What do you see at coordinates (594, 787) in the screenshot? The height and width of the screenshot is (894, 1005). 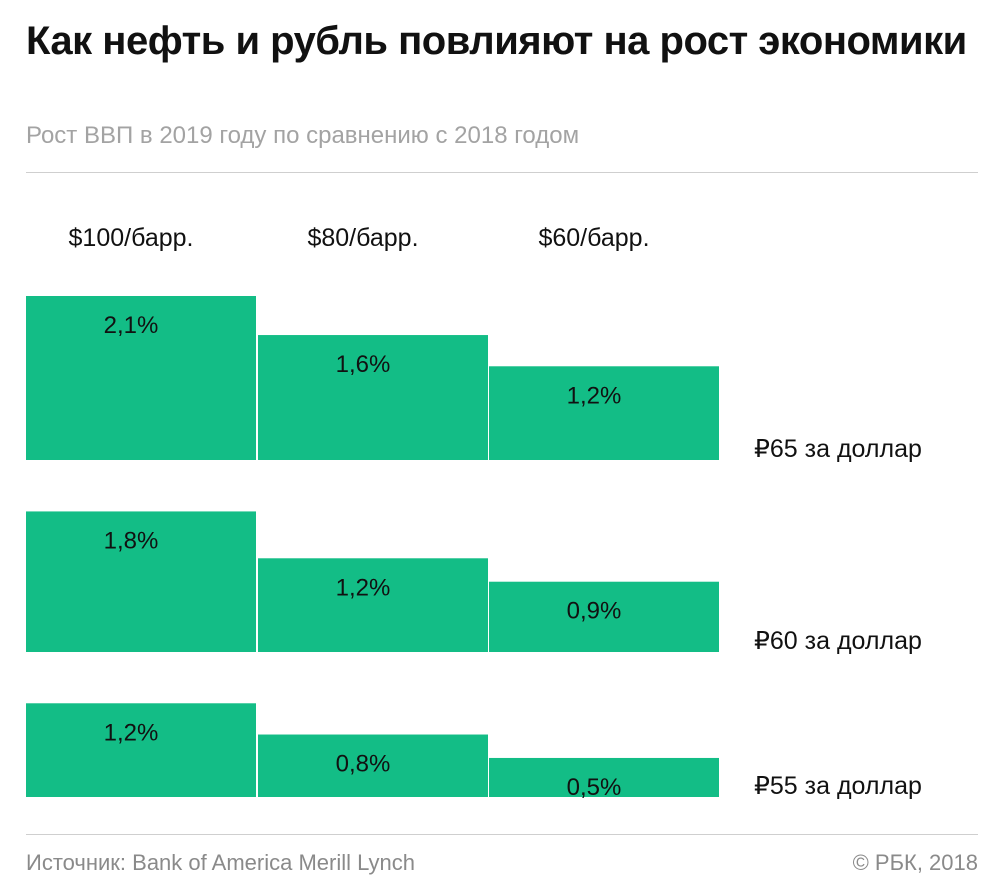 I see `data-label: 0,5%` at bounding box center [594, 787].